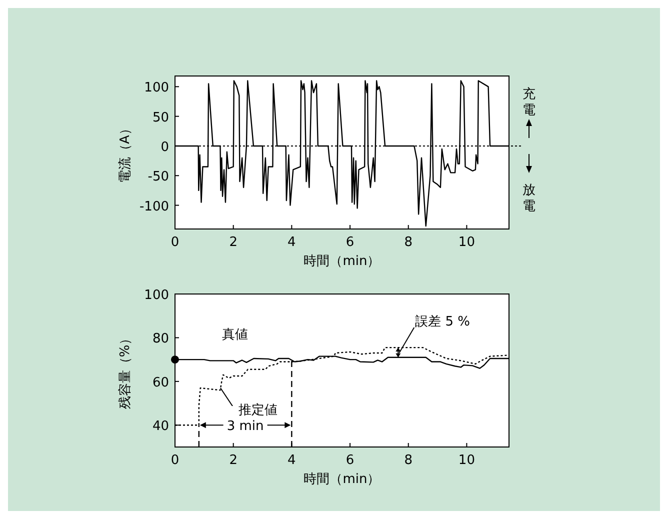 This screenshot has height=519, width=668. Describe the element at coordinates (125, 152) in the screenshot. I see `y-axis-title: 電流（A）` at that location.